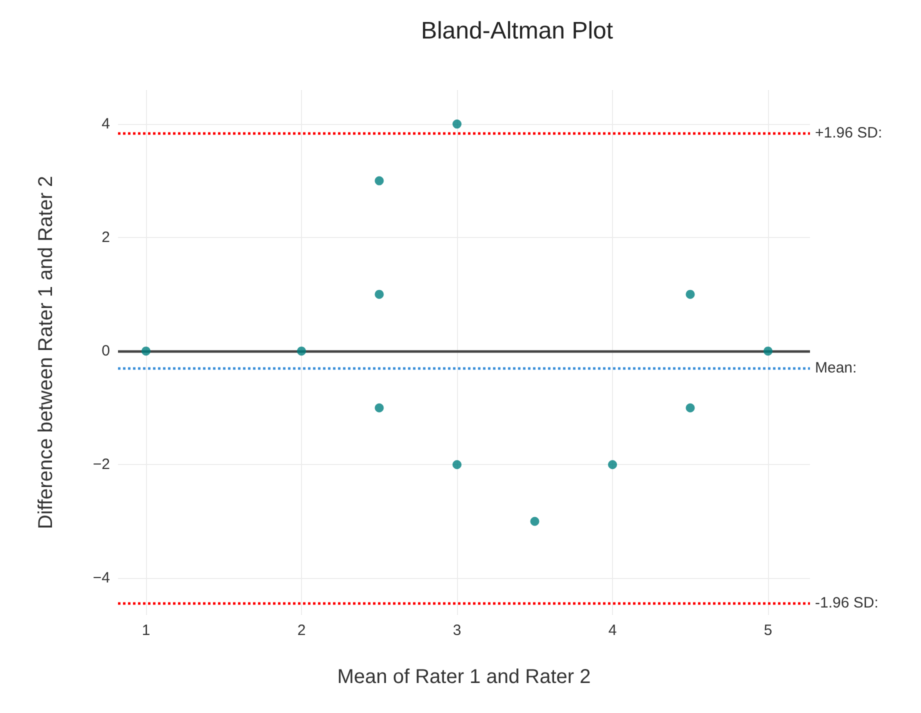 The width and height of the screenshot is (921, 713). I want to click on ref-line-label: Mean:, so click(836, 368).